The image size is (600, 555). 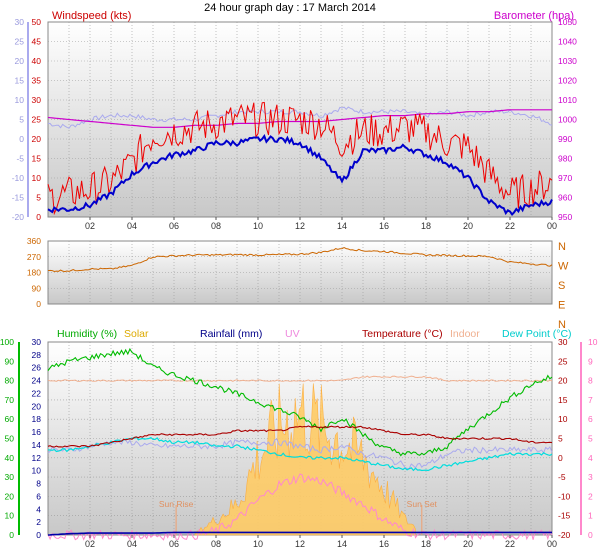 I want to click on temp-panel-xtick-label: 12, so click(x=300, y=544).